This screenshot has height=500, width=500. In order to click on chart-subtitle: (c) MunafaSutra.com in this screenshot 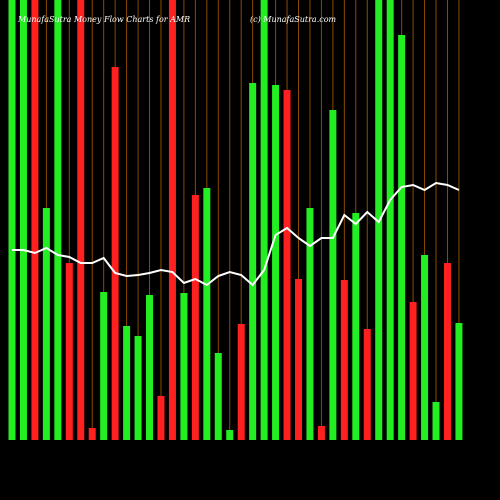, I will do `click(293, 19)`.